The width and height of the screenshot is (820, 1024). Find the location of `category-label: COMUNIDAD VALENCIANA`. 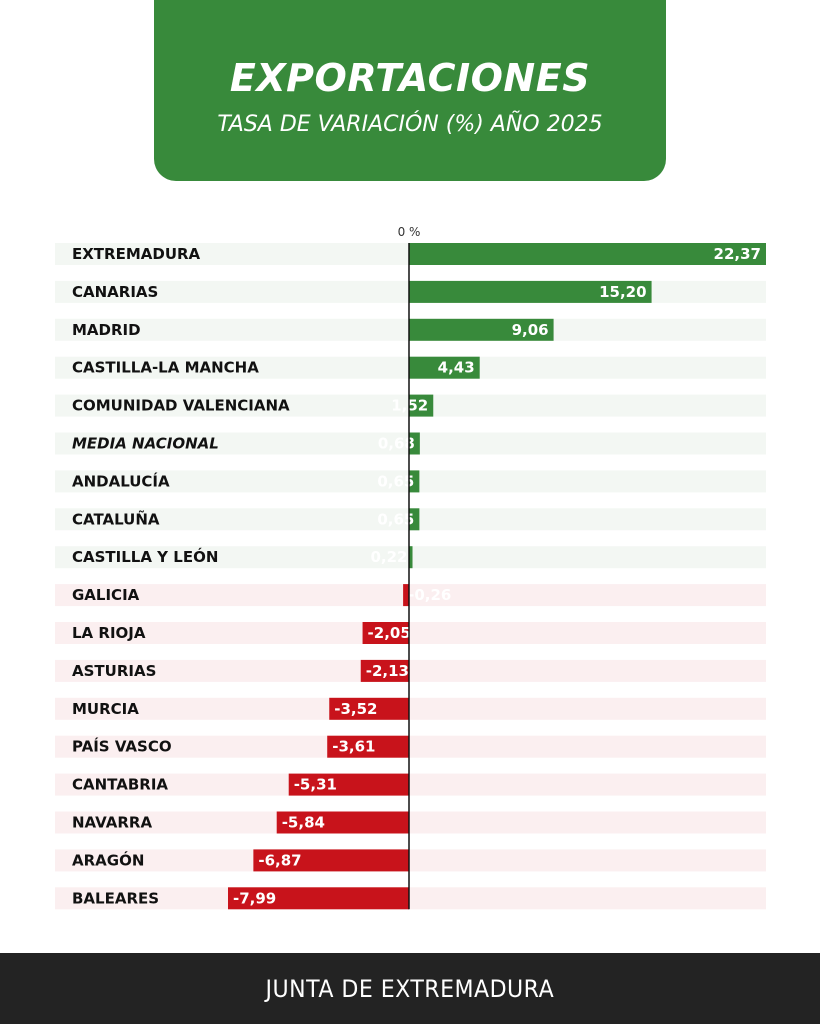

category-label: COMUNIDAD VALENCIANA is located at coordinates (181, 406).